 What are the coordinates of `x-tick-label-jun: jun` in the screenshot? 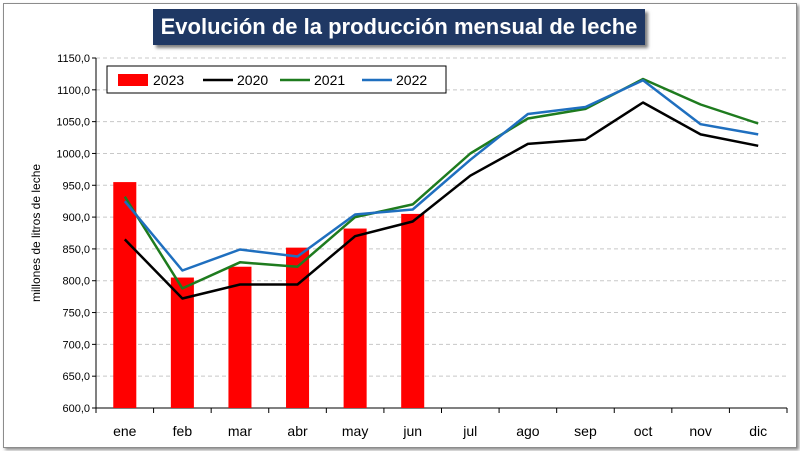 It's located at (412, 431).